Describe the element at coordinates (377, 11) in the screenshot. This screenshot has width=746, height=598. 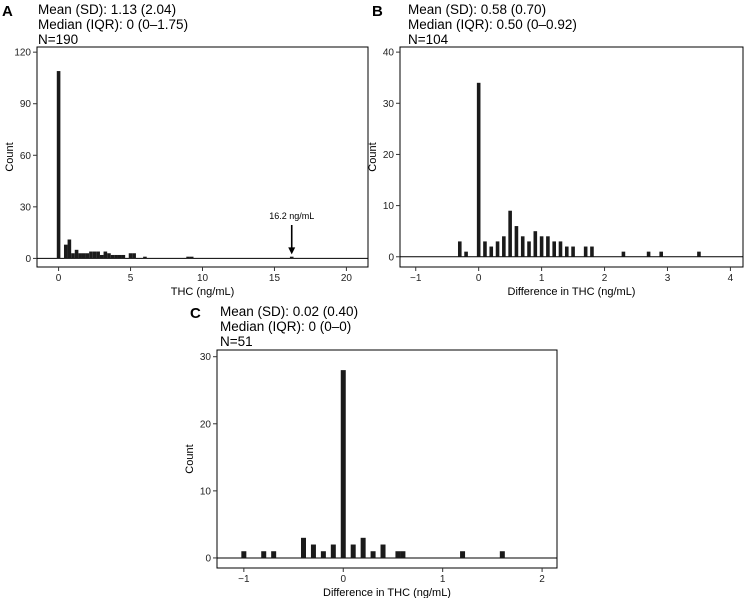
I see `panel-letter: B` at that location.